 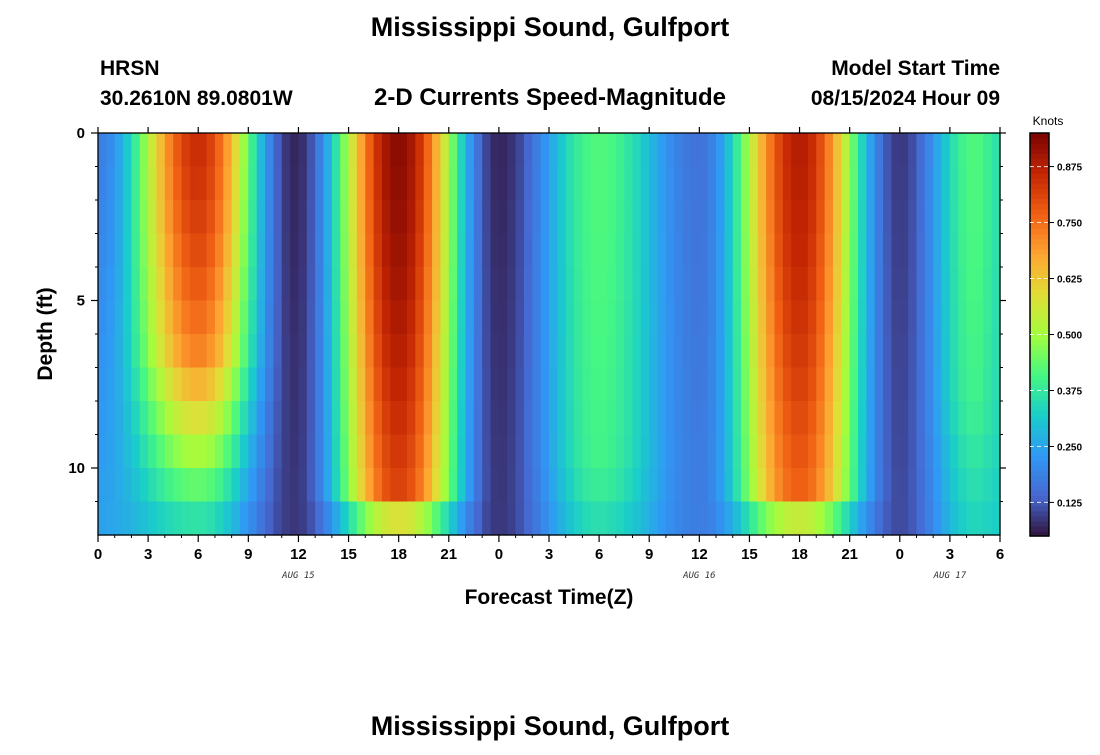 What do you see at coordinates (1048, 121) in the screenshot?
I see `colorbar-unit: Knots` at bounding box center [1048, 121].